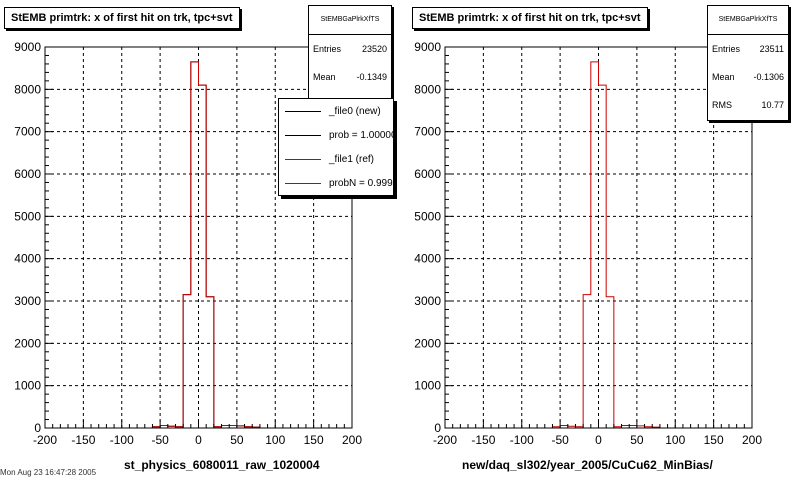 This screenshot has height=480, width=800. What do you see at coordinates (748, 105) in the screenshot?
I see `stats-rms-row: RMS 10.77` at bounding box center [748, 105].